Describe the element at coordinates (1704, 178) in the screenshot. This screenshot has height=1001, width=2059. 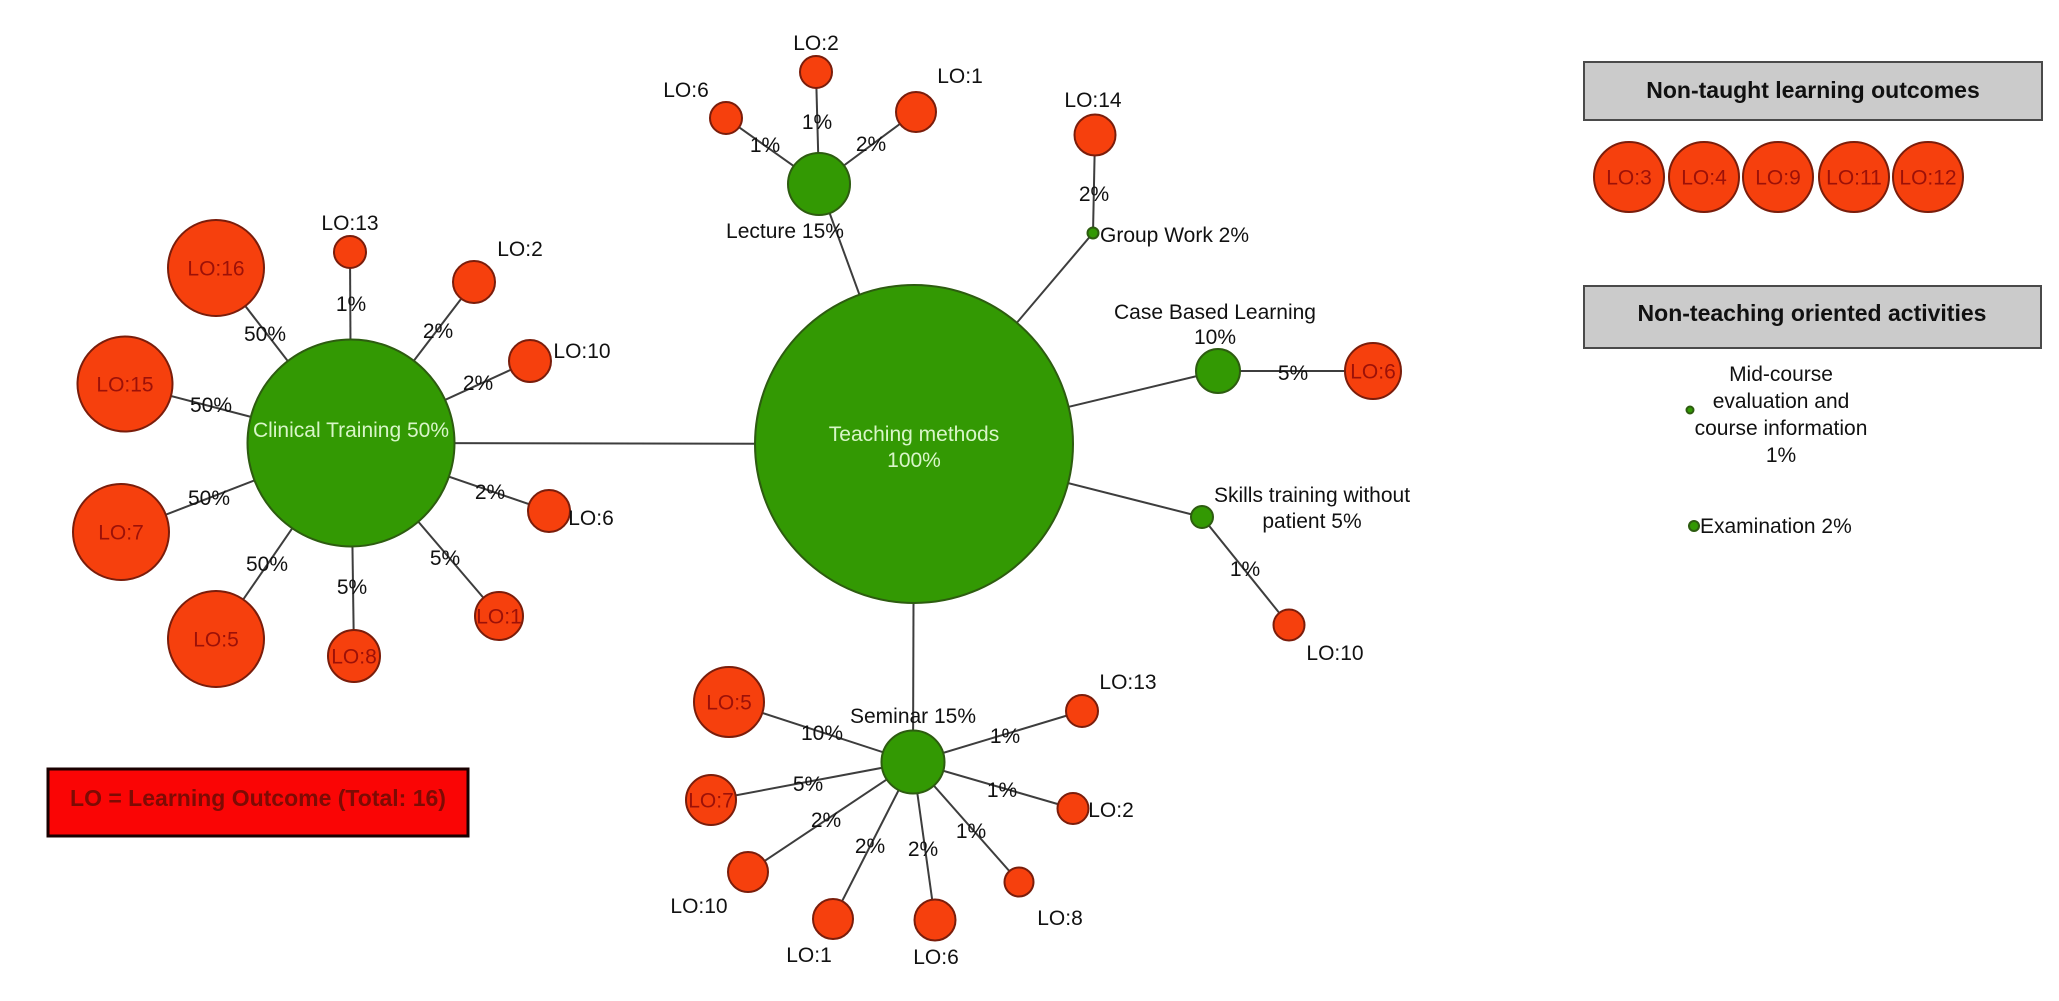
I see `svg-text: LO:4` at that location.